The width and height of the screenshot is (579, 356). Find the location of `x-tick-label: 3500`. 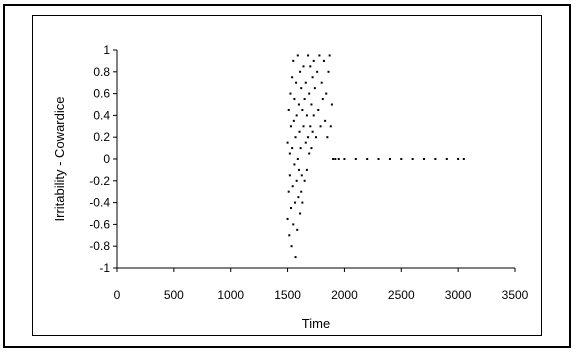

x-tick-label: 3500 is located at coordinates (515, 295).